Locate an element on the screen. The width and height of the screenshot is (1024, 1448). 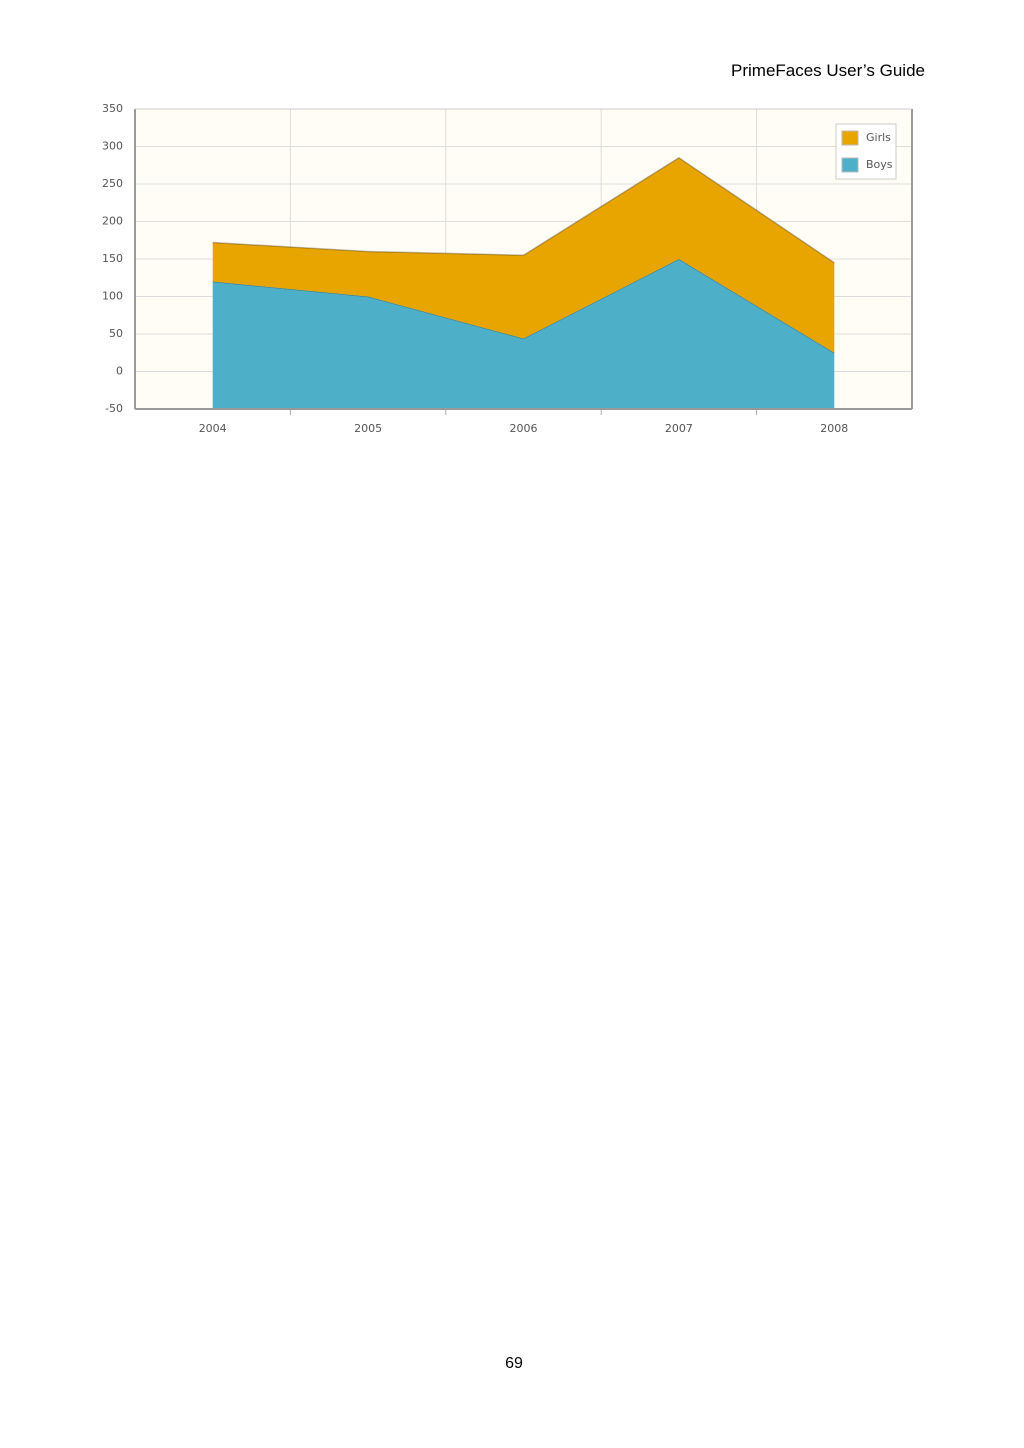
x-tick-label: 2004 is located at coordinates (213, 428).